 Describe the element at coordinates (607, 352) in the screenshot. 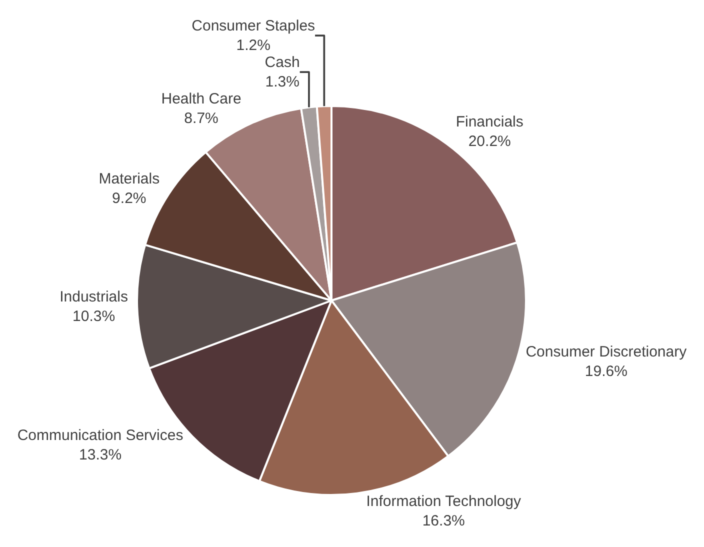

I see `slice-label: Consumer Discretionary` at that location.